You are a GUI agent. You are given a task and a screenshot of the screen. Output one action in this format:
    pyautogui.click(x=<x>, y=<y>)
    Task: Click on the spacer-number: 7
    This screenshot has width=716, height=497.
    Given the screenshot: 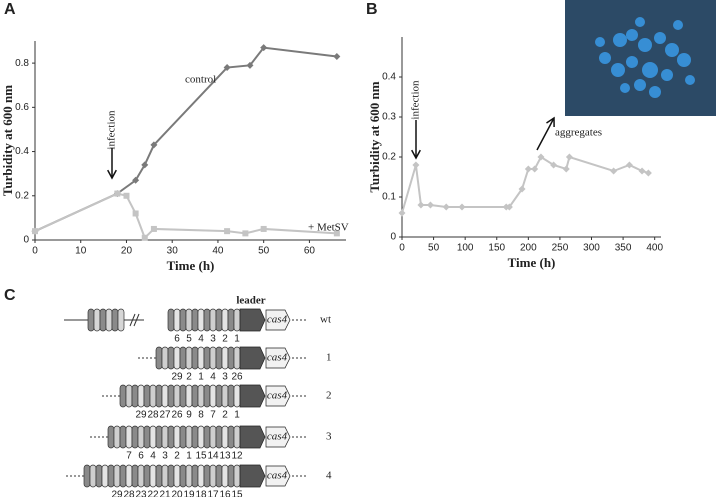 What is the action you would take?
    pyautogui.click(x=129, y=456)
    